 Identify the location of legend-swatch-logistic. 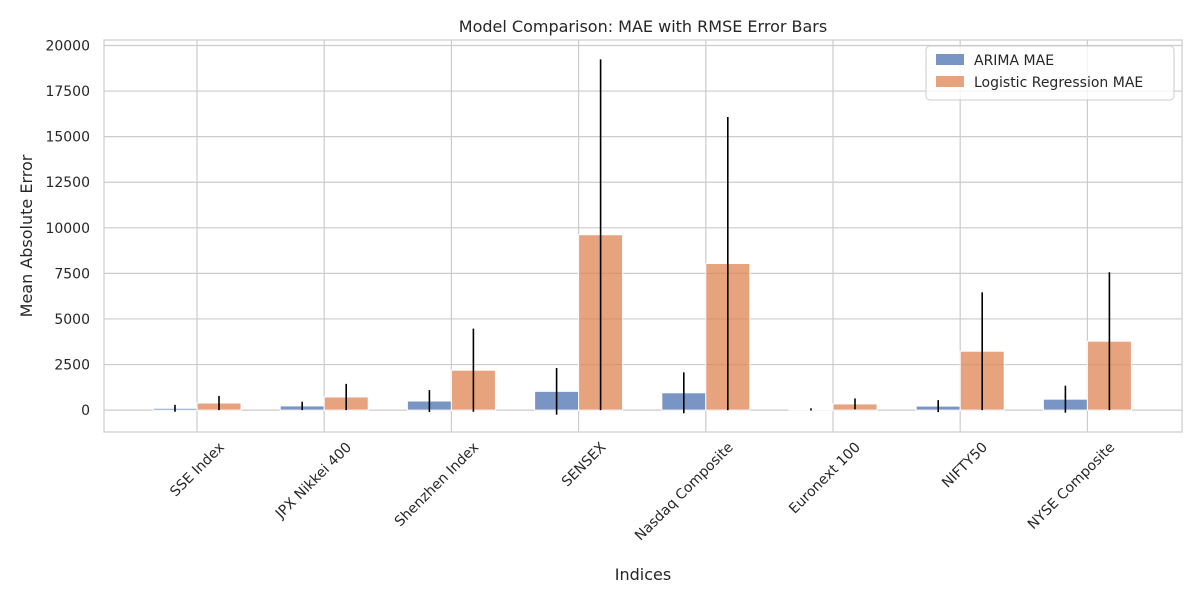
(950, 81).